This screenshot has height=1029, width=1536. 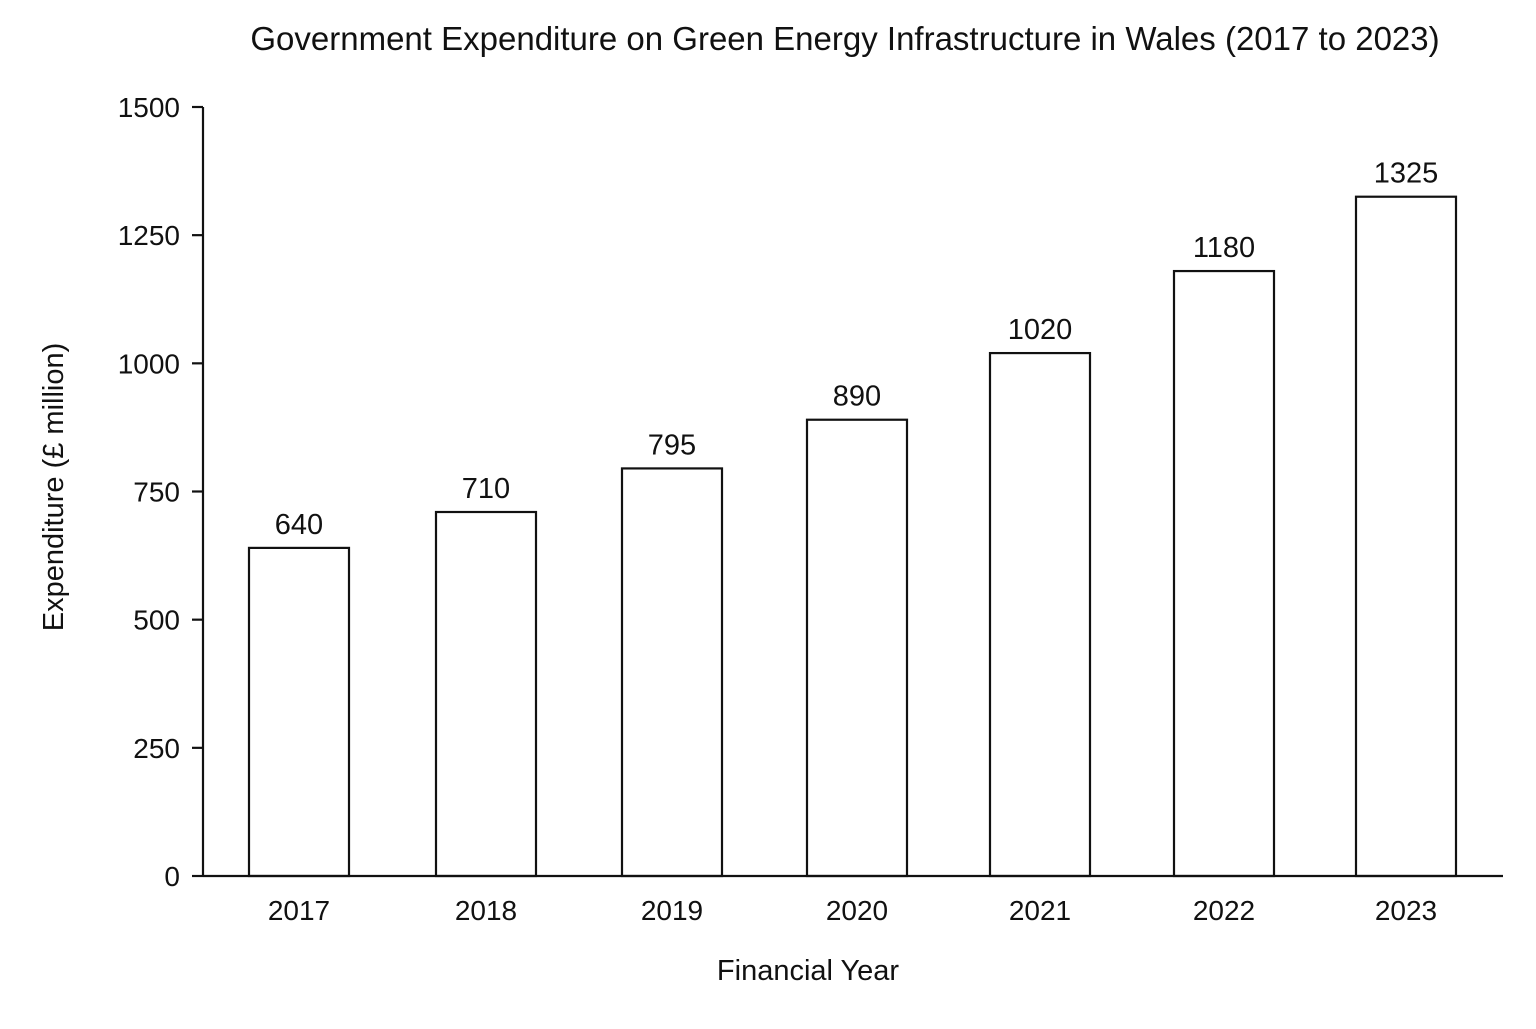 What do you see at coordinates (672, 910) in the screenshot?
I see `x-tick-label-2019: 2019` at bounding box center [672, 910].